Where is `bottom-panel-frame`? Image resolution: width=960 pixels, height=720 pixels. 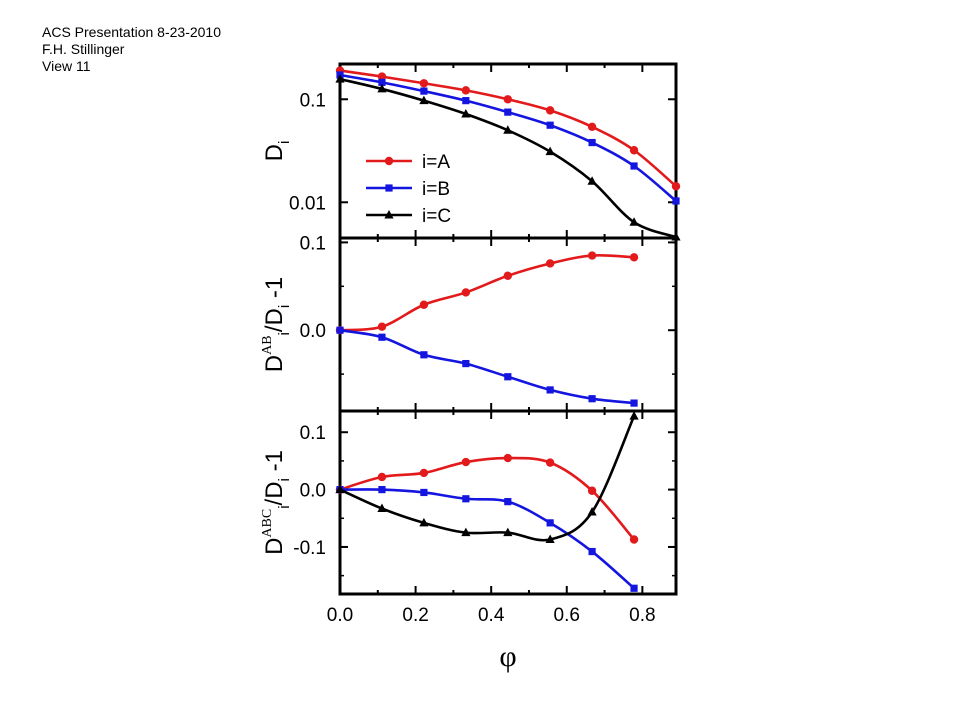 bottom-panel-frame is located at coordinates (508, 502).